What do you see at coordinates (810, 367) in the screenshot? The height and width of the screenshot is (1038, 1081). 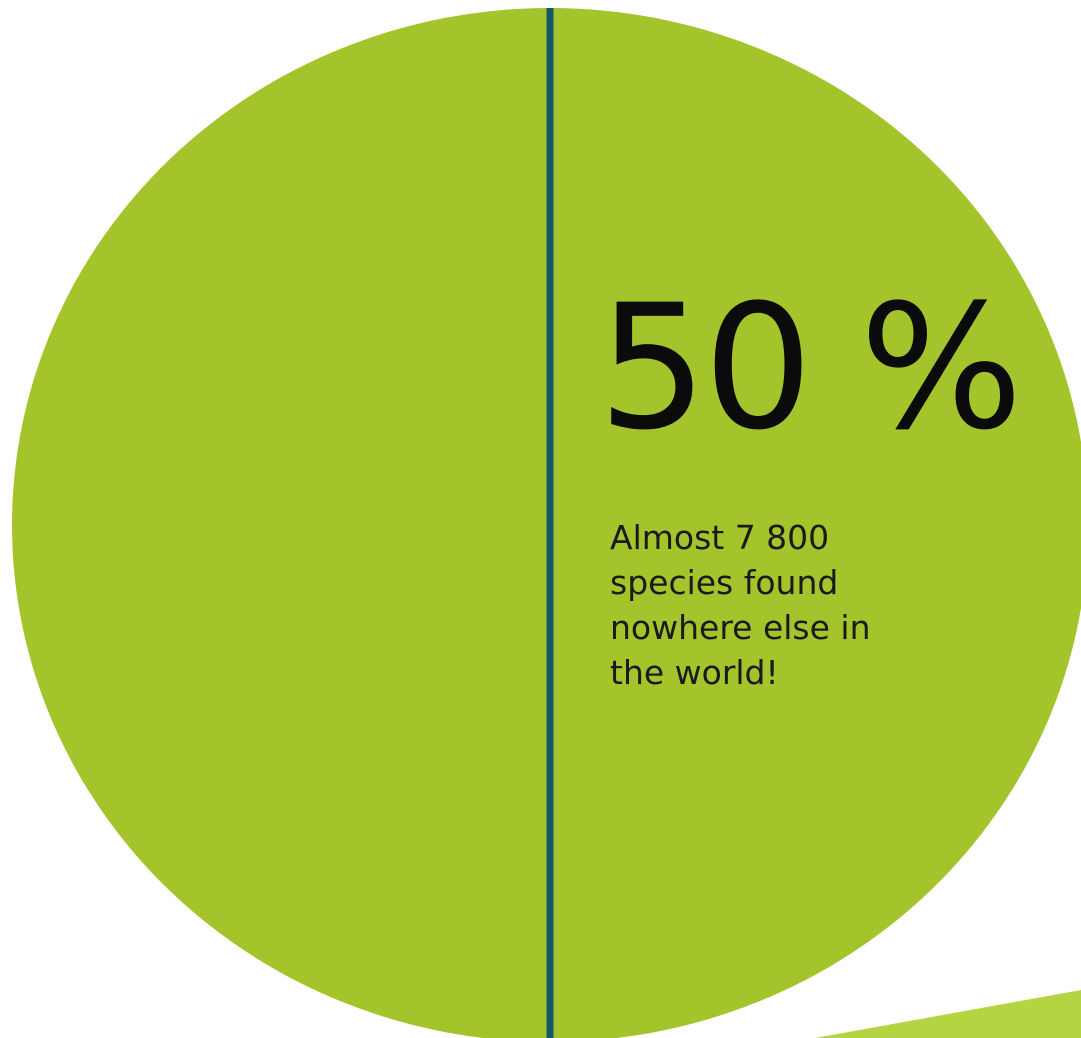 I see `percent-label: 50 %` at bounding box center [810, 367].